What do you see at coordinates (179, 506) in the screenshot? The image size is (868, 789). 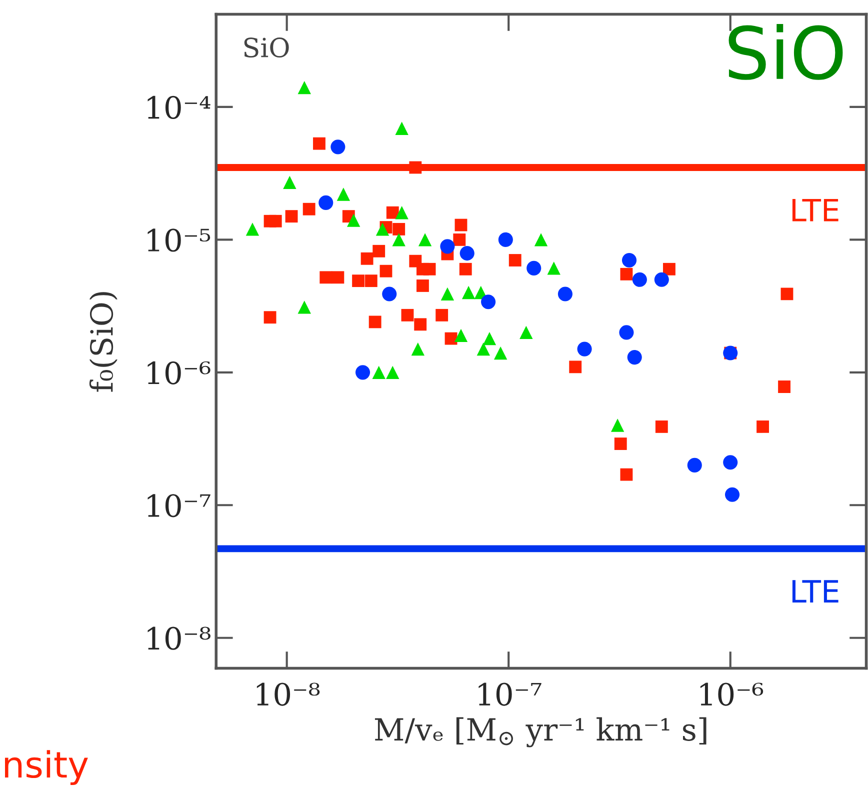 I see `y-tick-label: 10⁻⁷` at bounding box center [179, 506].